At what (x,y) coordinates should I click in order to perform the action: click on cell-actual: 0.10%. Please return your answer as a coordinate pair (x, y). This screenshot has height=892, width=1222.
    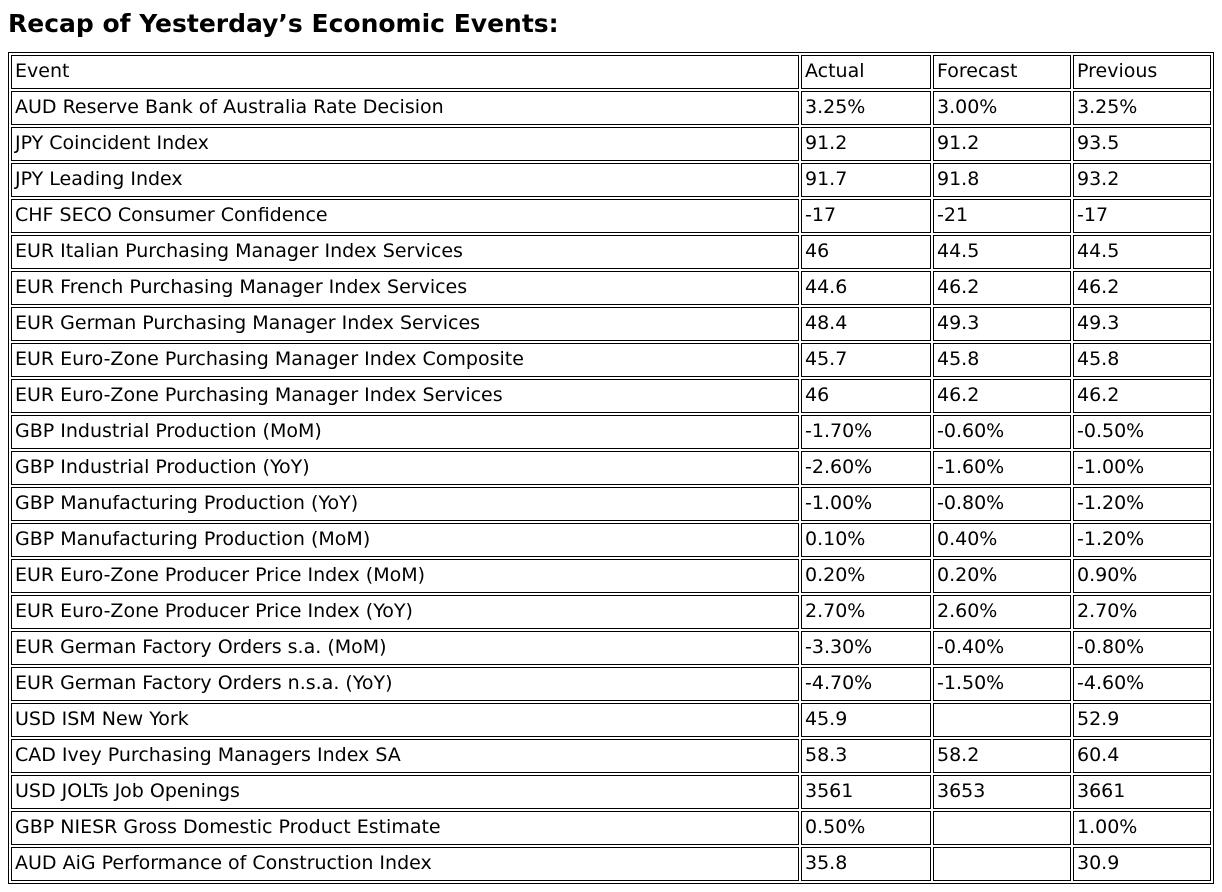
    Looking at the image, I should click on (866, 540).